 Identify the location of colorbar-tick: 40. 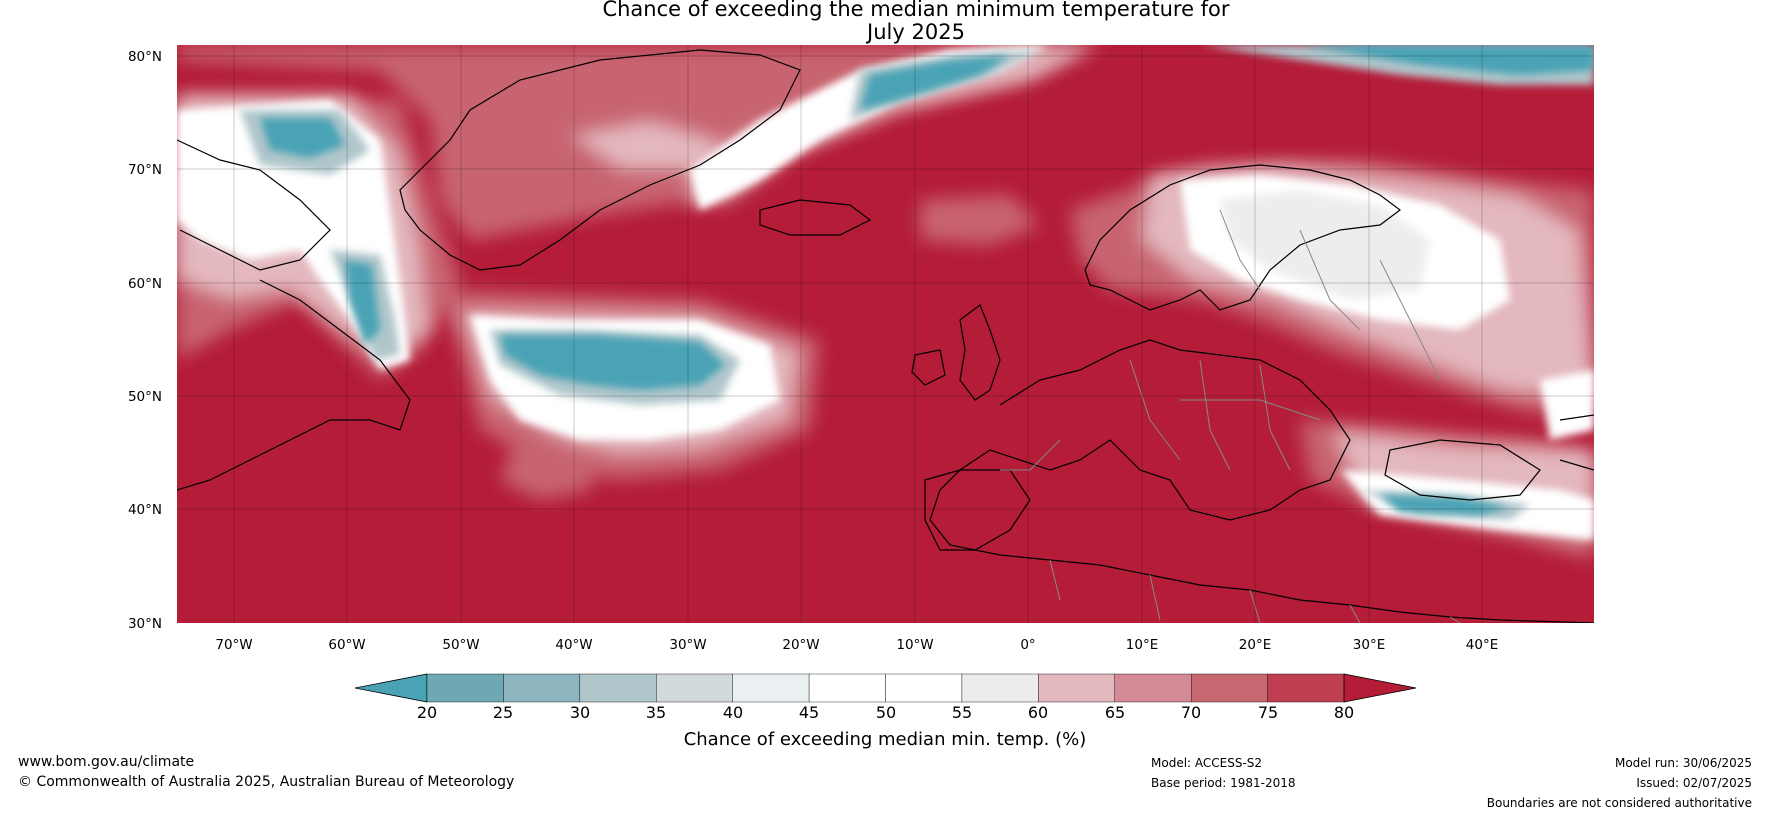
(733, 712).